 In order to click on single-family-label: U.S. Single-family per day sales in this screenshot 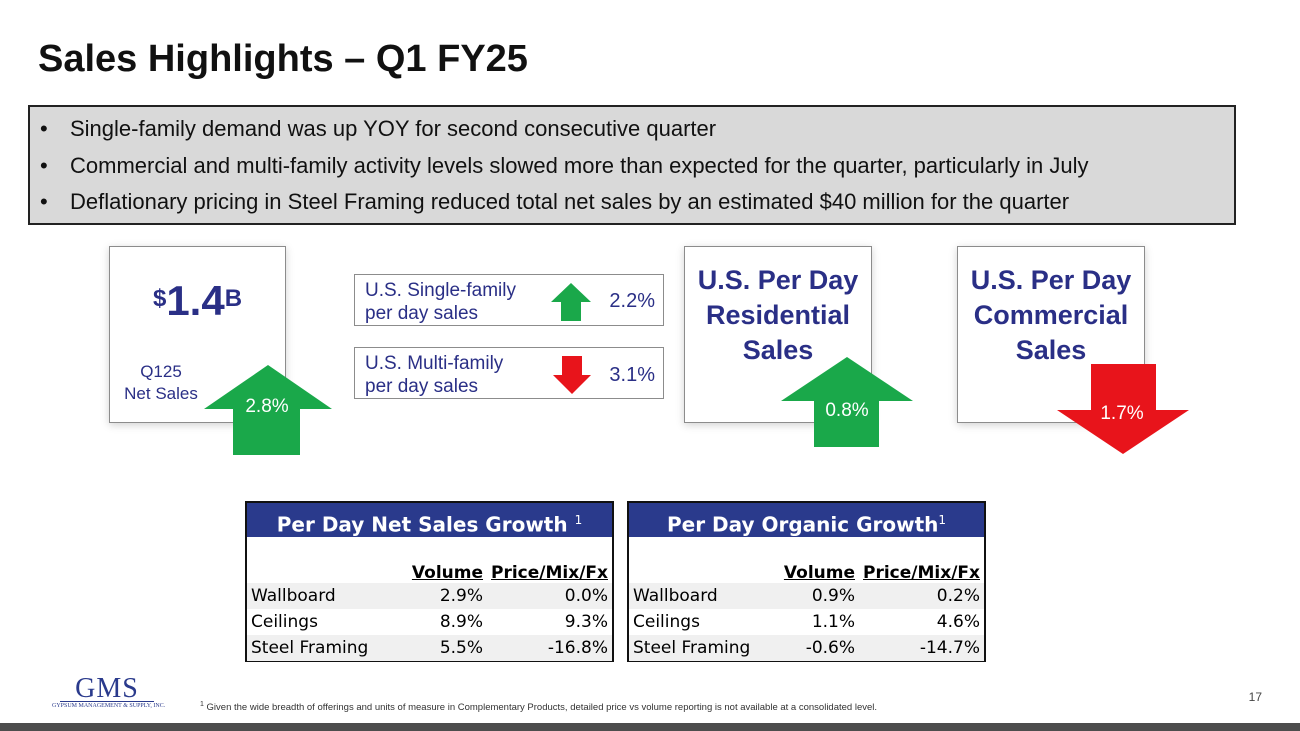, I will do `click(440, 302)`.